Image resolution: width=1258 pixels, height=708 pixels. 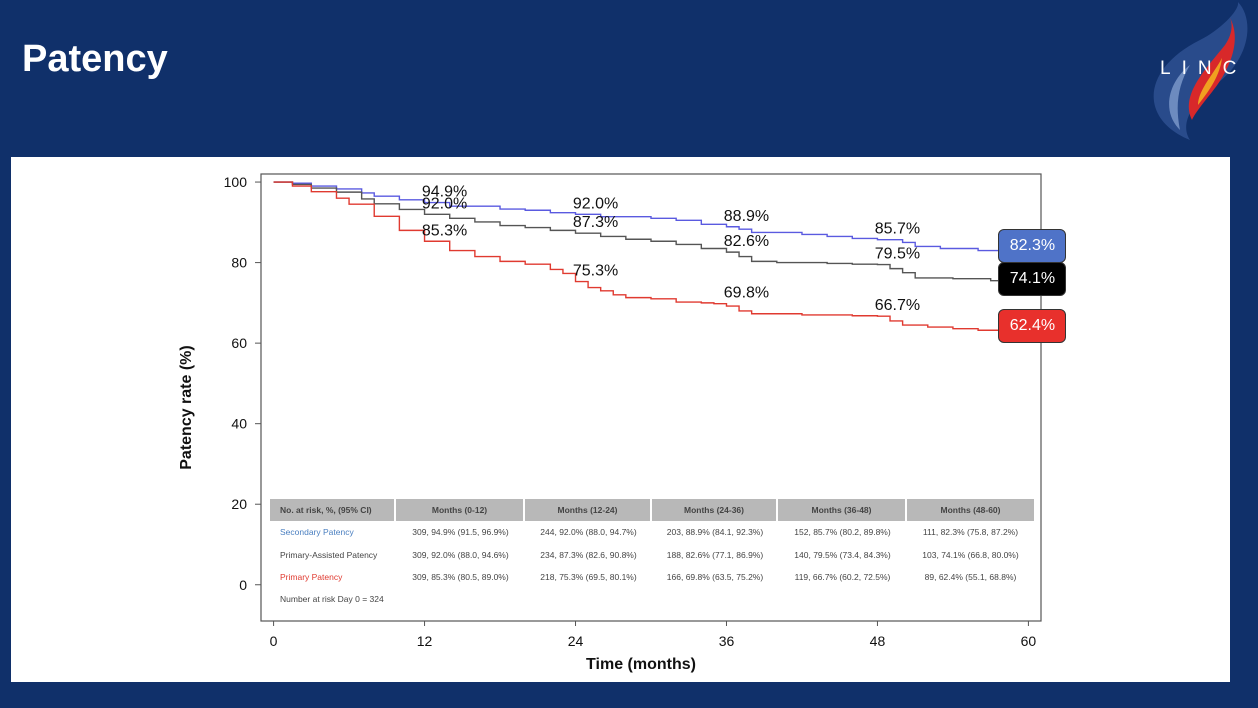 What do you see at coordinates (588, 577) in the screenshot?
I see `risk-cell: 218, 75.3% (69.5, 80.1%)` at bounding box center [588, 577].